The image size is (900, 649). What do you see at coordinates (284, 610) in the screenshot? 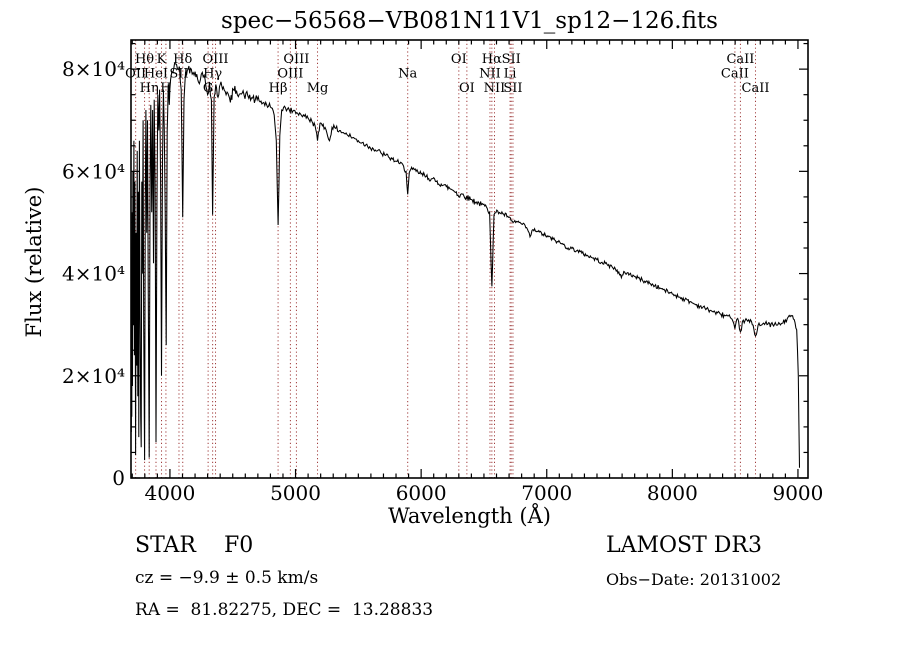
I see `ra-dec-text: RA = 81.82275, DEC = 13.28833` at bounding box center [284, 610].